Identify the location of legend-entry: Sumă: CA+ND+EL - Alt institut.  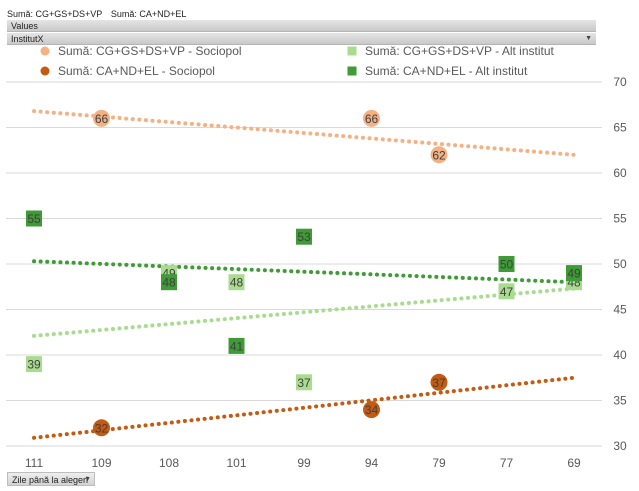
(446, 71).